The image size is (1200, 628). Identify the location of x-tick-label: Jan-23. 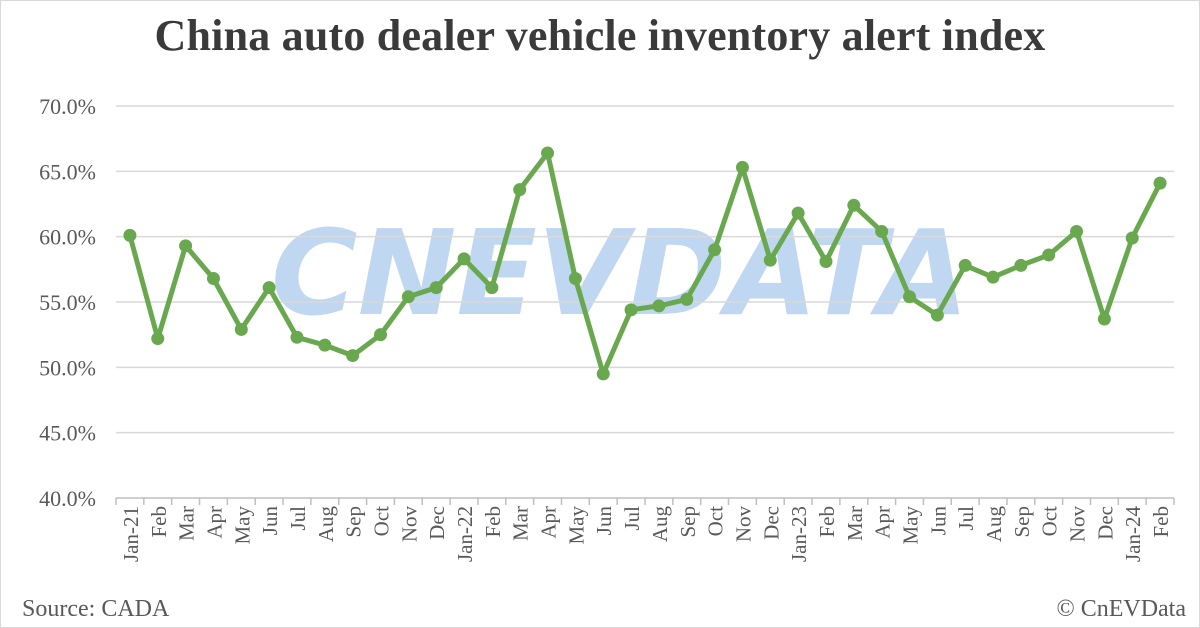
(799, 534).